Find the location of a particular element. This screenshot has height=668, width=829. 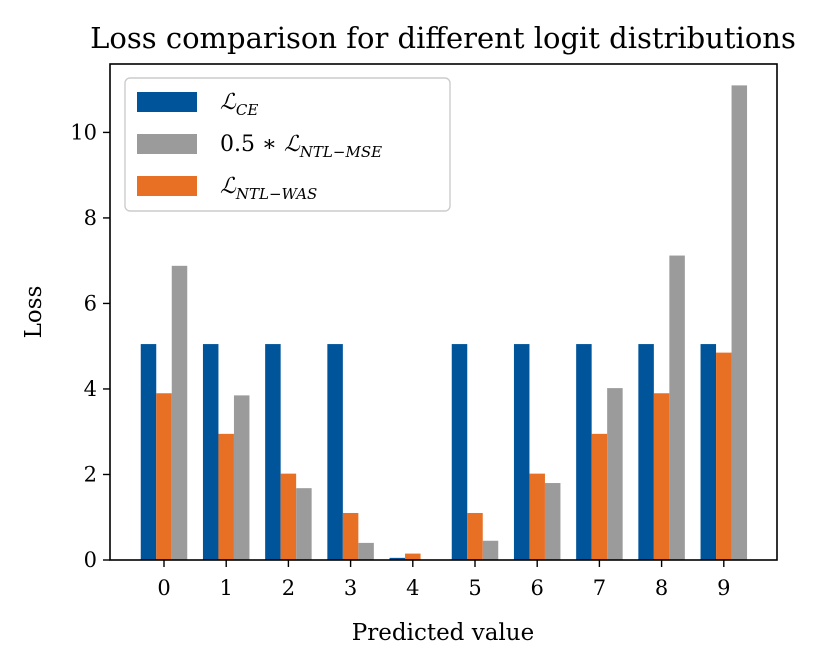

bar-series2-cat5 is located at coordinates (490, 550).